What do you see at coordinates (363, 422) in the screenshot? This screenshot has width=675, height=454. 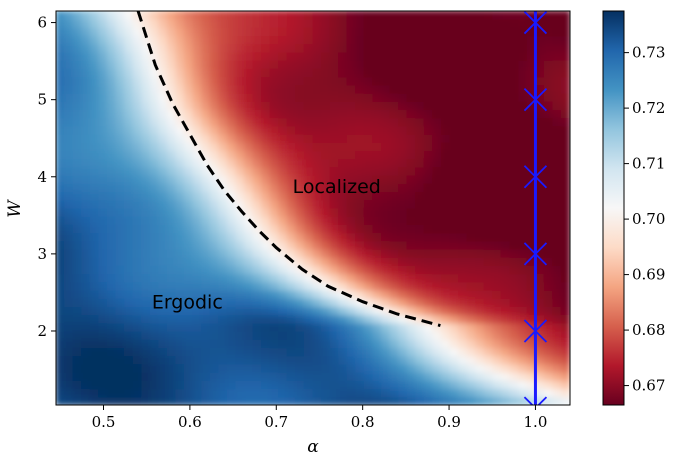 I see `x-tick-label: 0.8` at bounding box center [363, 422].